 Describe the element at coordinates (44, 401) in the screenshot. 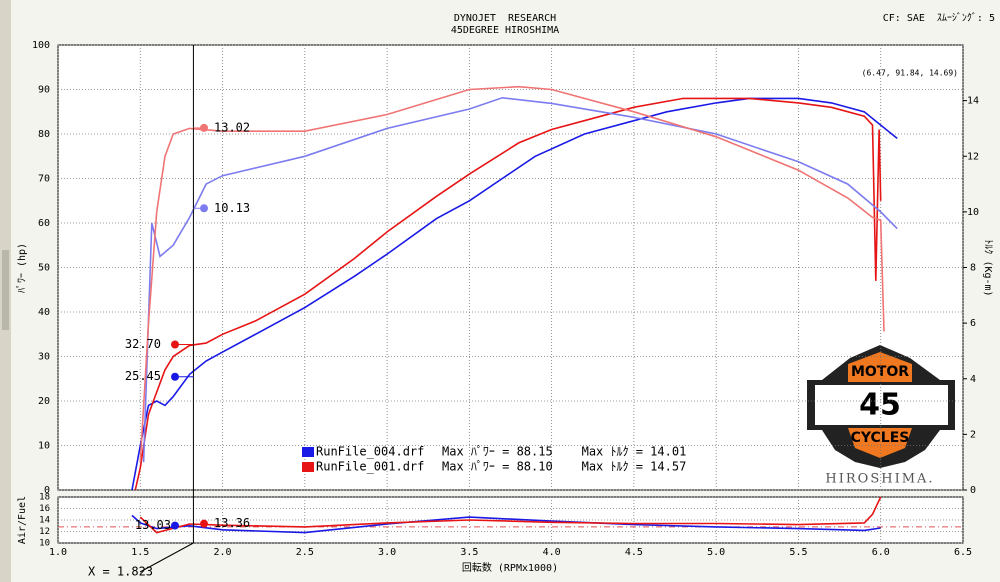

I see `y-tick-label: 20` at that location.